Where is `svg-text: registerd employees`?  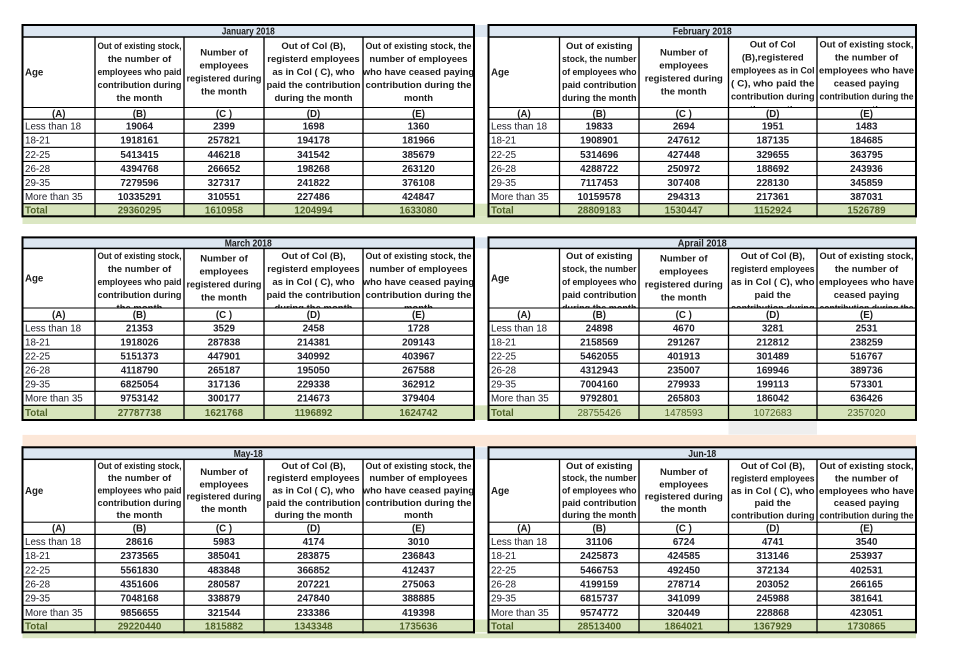
svg-text: registerd employees is located at coordinates (773, 269).